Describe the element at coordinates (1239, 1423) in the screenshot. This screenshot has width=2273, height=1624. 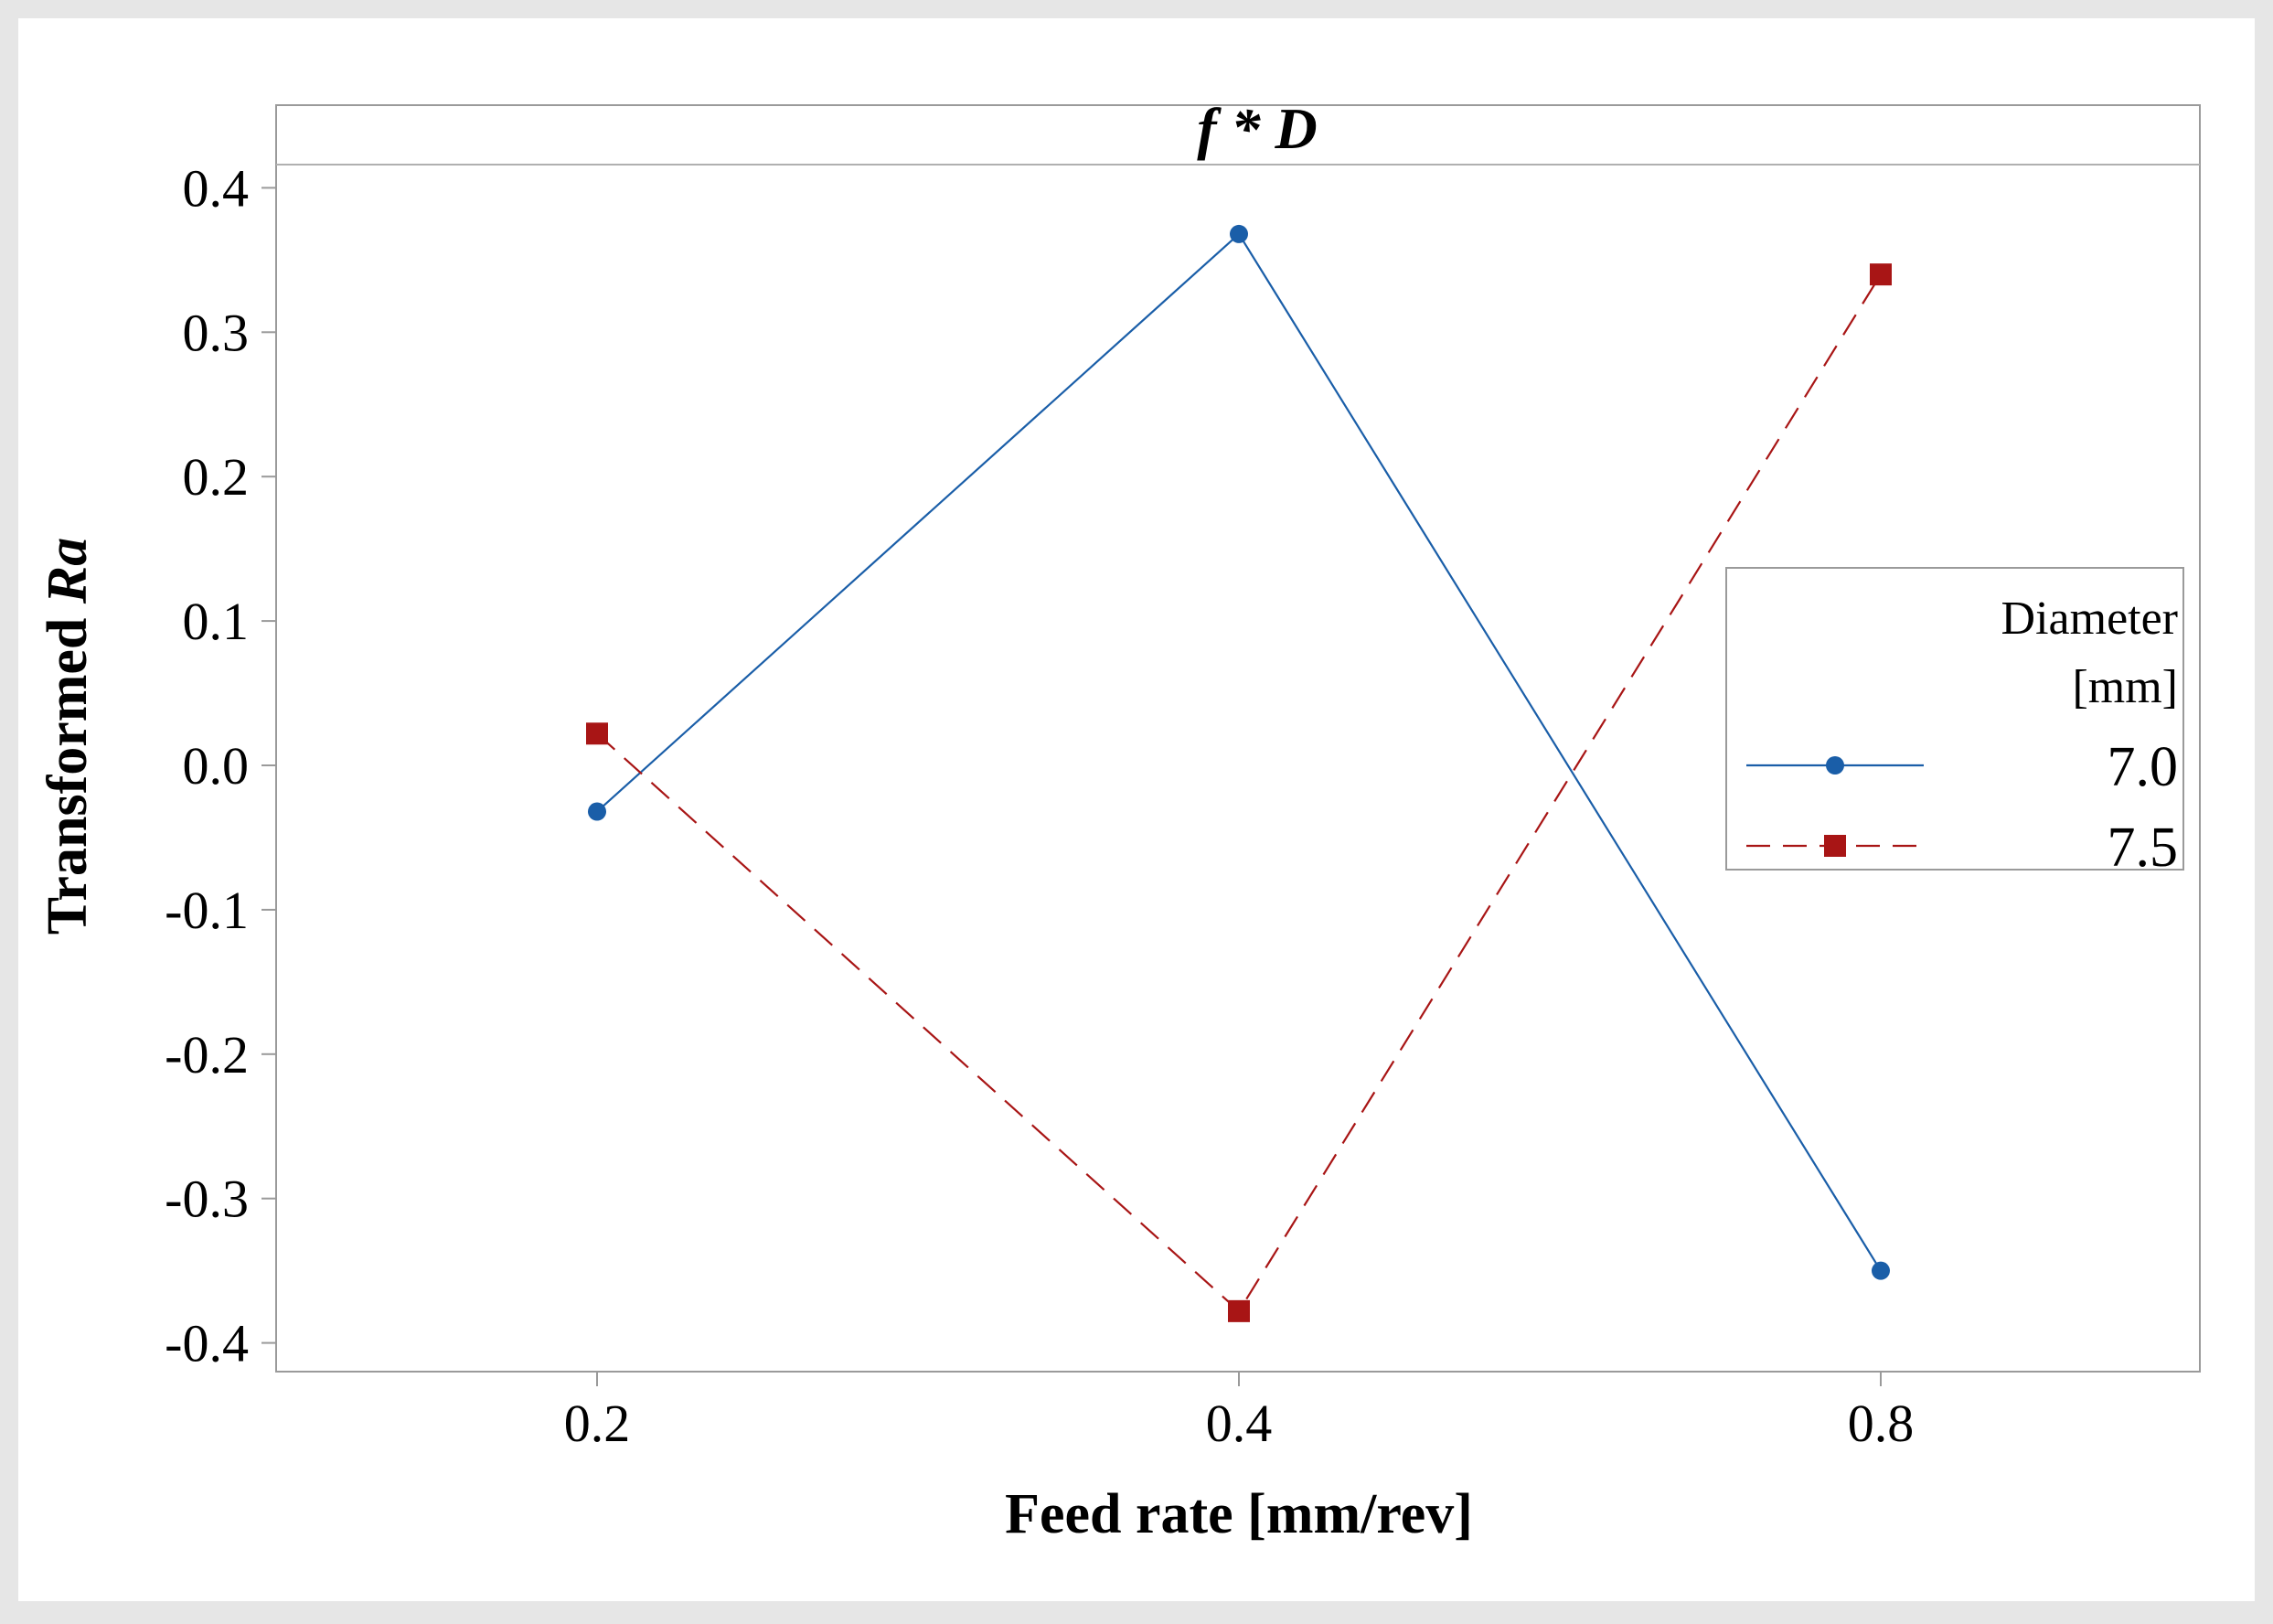
I see `x-tick-label: 0.4` at that location.